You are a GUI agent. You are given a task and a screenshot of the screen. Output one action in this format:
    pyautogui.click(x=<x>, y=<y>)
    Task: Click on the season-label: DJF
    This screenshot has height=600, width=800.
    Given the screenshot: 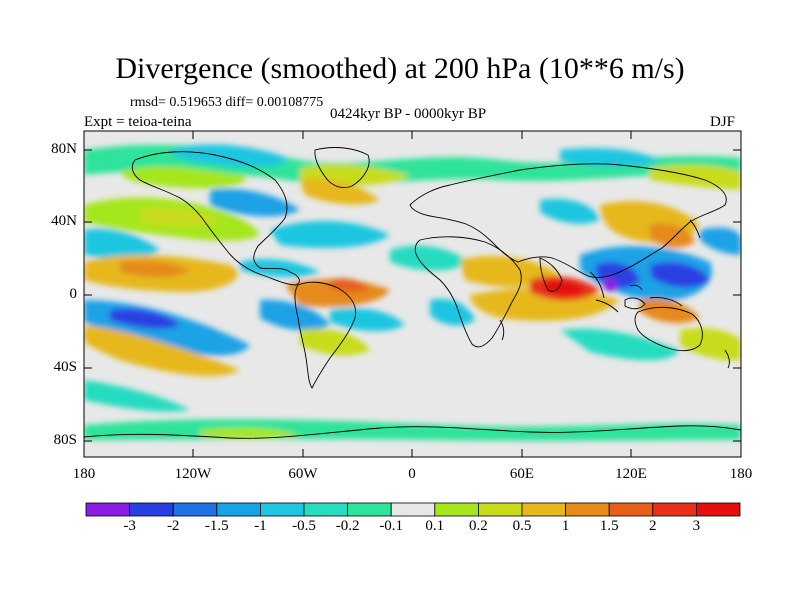 What is the action you would take?
    pyautogui.click(x=723, y=122)
    